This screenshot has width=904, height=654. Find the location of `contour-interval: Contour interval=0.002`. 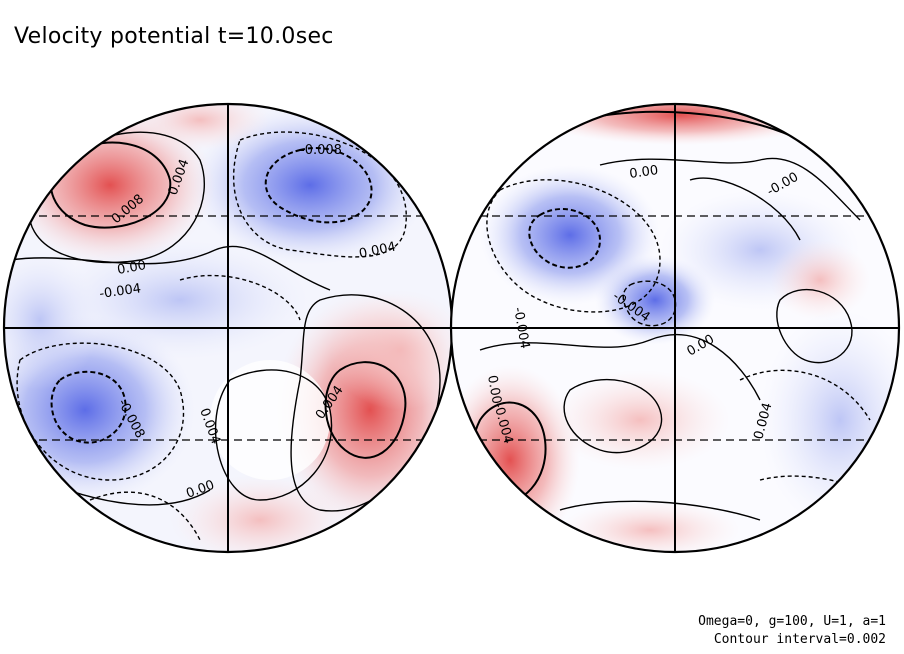

contour-interval: Contour interval=0.002 is located at coordinates (799, 639).